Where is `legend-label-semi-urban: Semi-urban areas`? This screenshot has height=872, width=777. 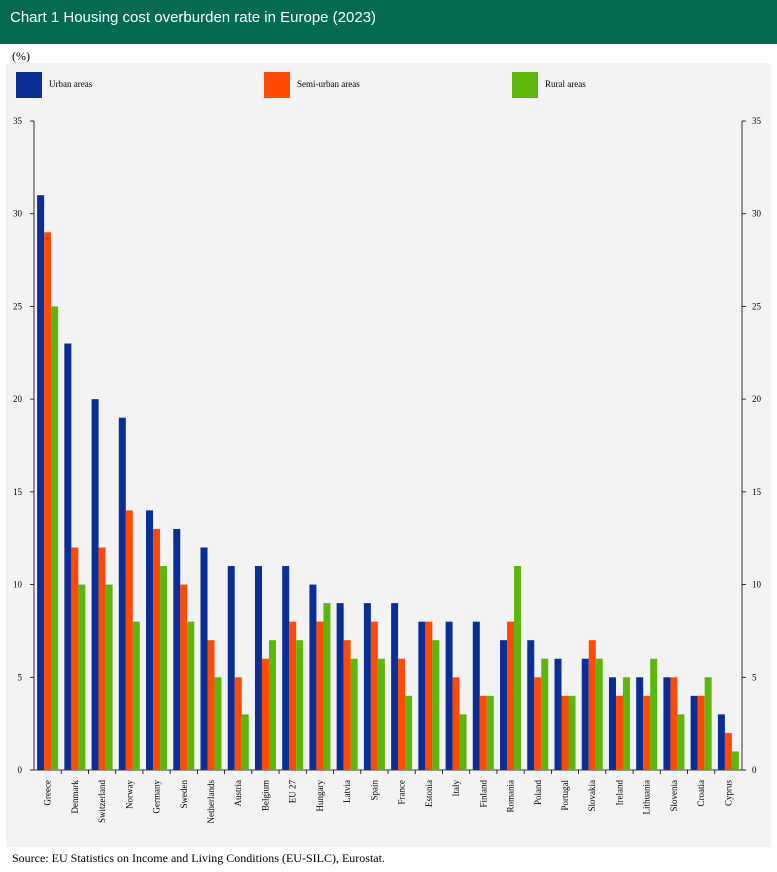
legend-label-semi-urban: Semi-urban areas is located at coordinates (328, 84).